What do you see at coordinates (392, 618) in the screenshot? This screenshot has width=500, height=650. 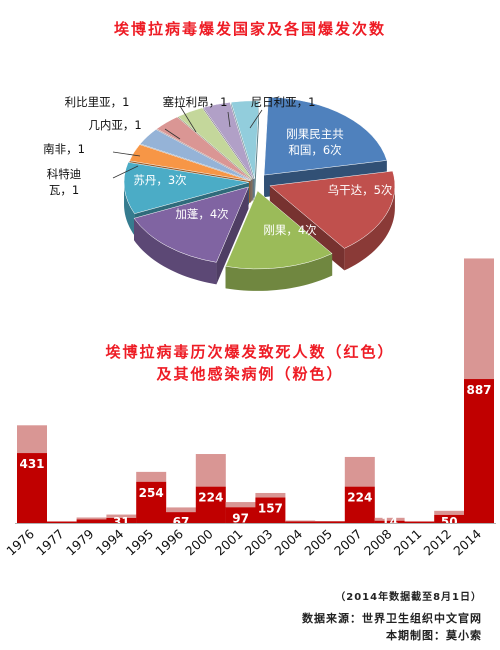 I see `data-source-note: 数据来源：世界卫生组织中文官网` at bounding box center [392, 618].